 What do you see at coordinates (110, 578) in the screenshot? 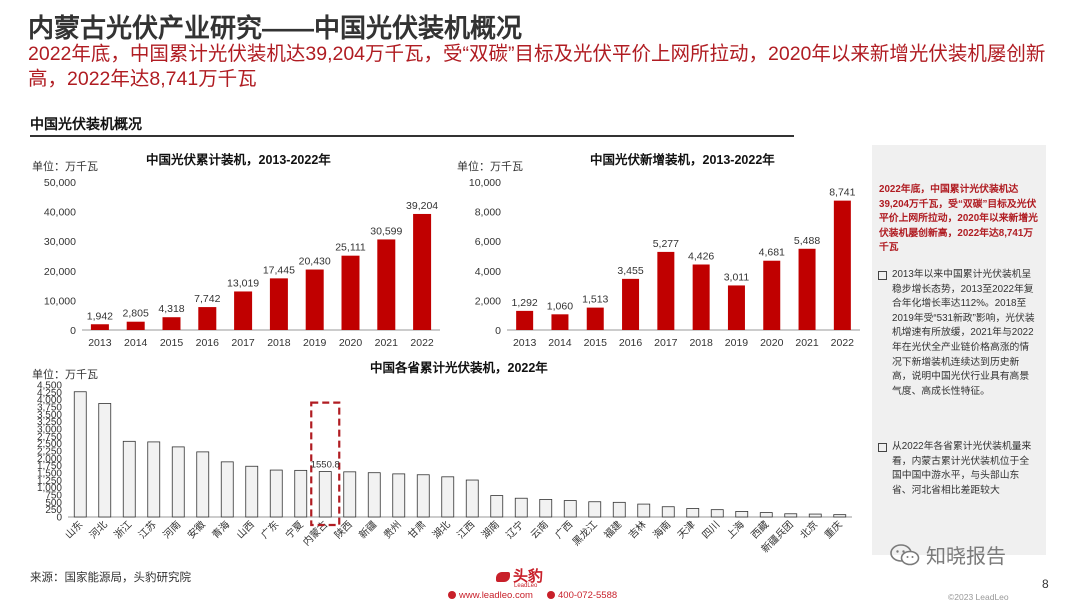
I see `source-note: 来源：国家能源局，头豹研究院` at bounding box center [110, 578].